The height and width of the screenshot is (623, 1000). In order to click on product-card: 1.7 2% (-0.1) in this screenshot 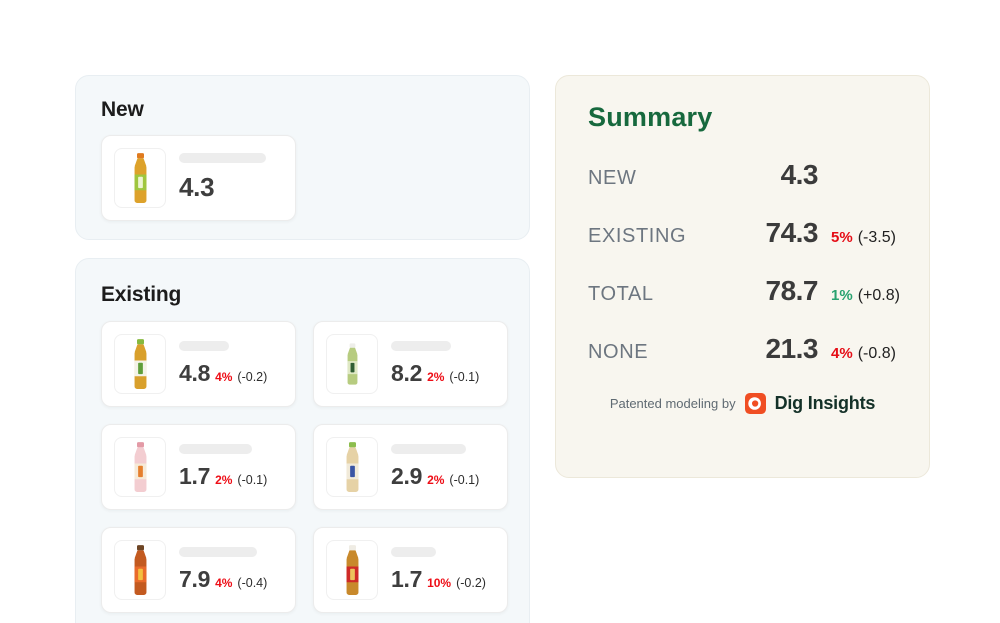, I will do `click(198, 467)`.